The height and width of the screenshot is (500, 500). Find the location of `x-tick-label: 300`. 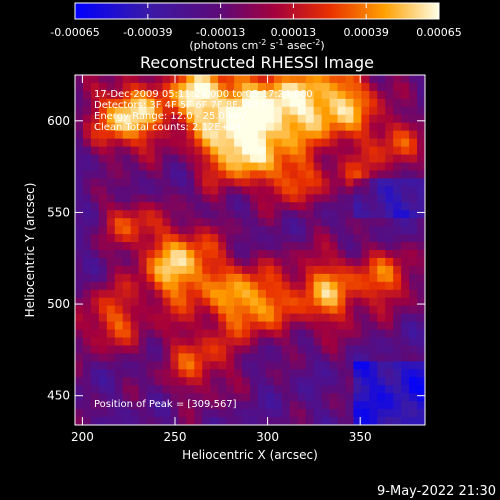

x-tick-label: 300 is located at coordinates (267, 437).